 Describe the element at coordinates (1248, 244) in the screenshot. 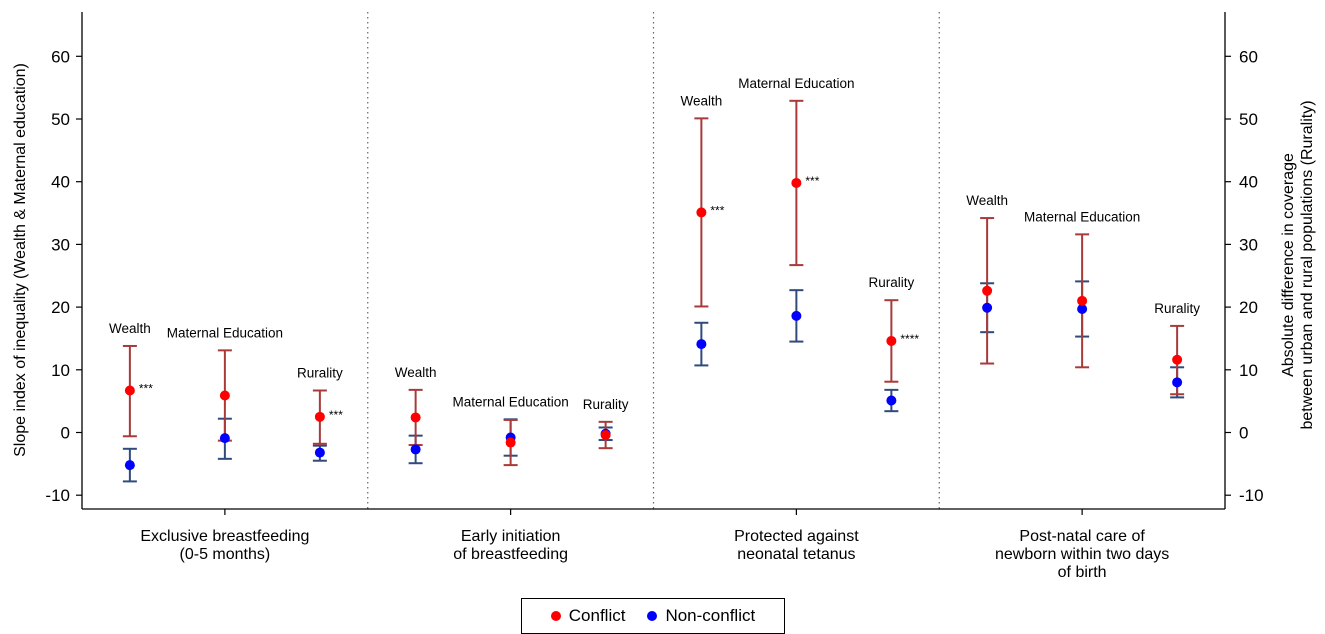

I see `y-tick-label-right: 30` at that location.